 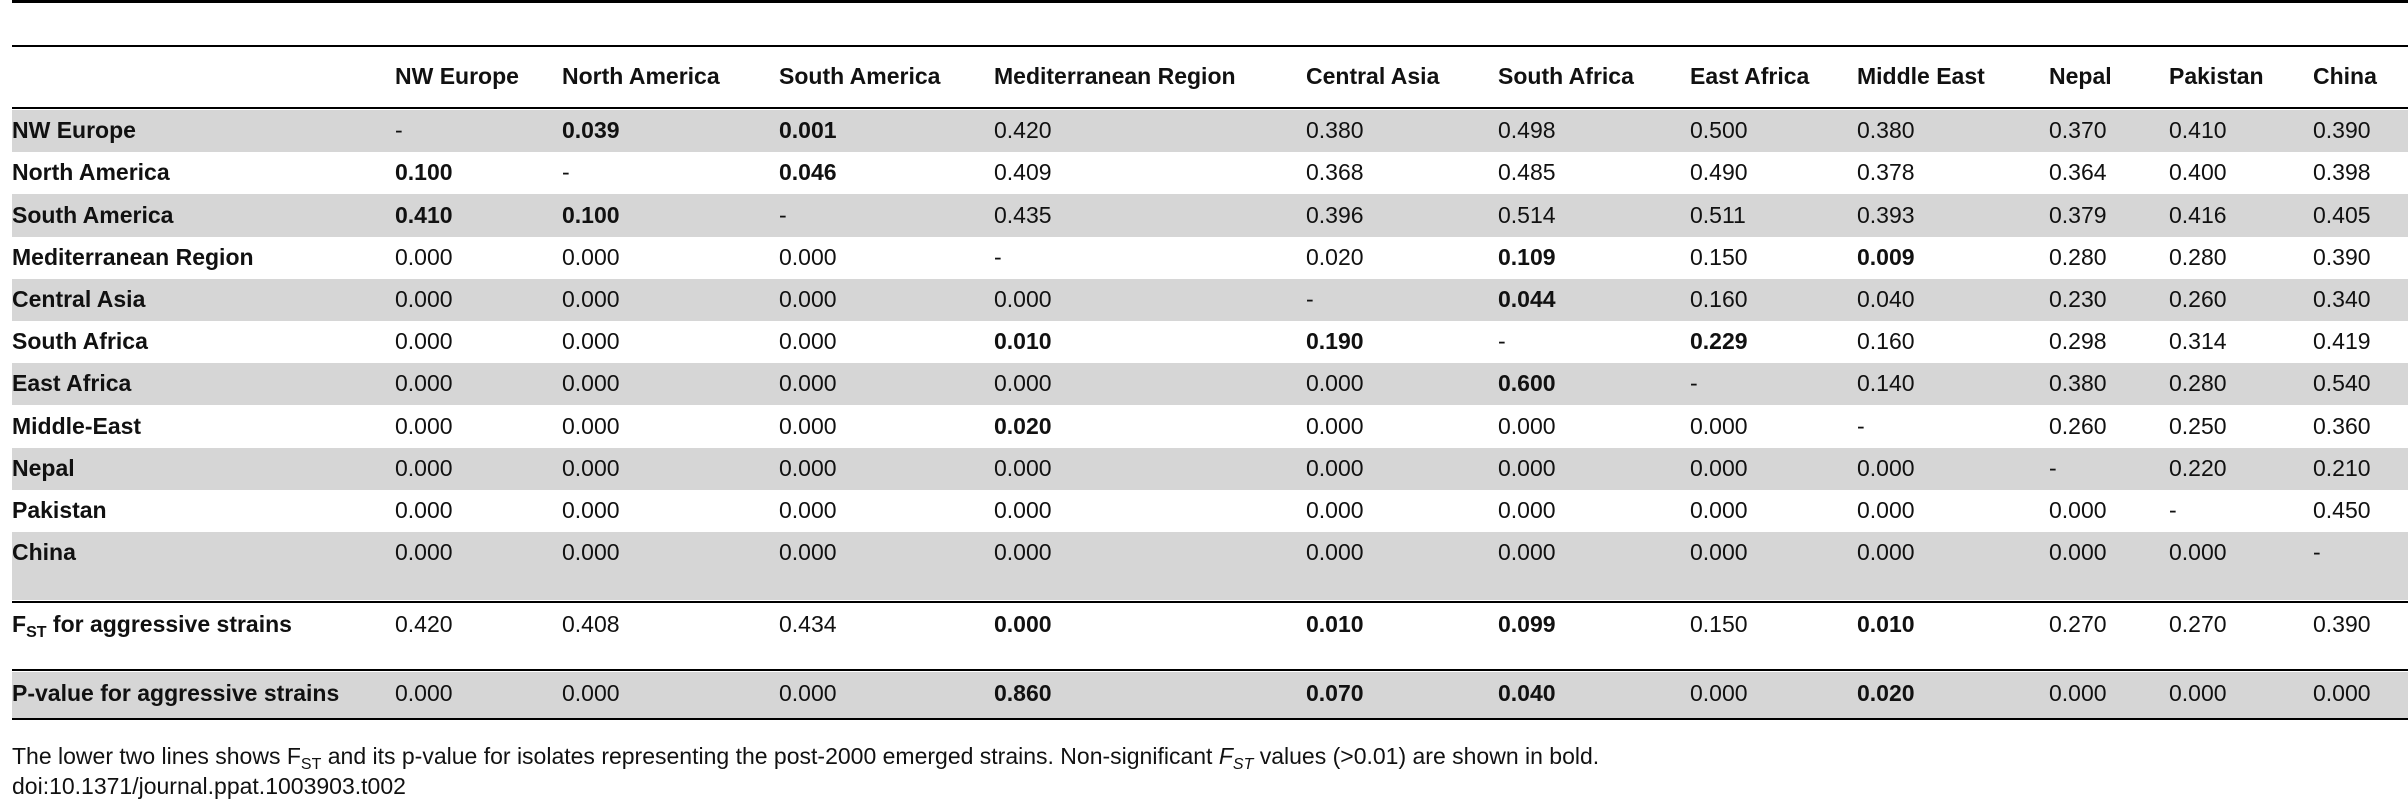 What do you see at coordinates (133, 256) in the screenshot?
I see `row-label: Mediterranean Region` at bounding box center [133, 256].